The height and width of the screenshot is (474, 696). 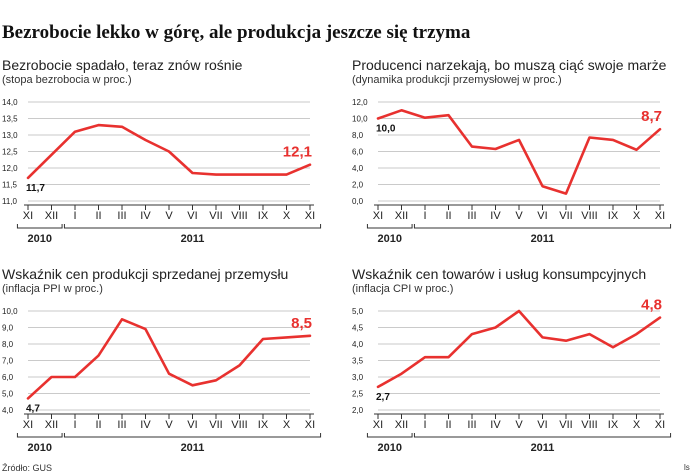 I want to click on source-mark: ls, so click(x=687, y=467).